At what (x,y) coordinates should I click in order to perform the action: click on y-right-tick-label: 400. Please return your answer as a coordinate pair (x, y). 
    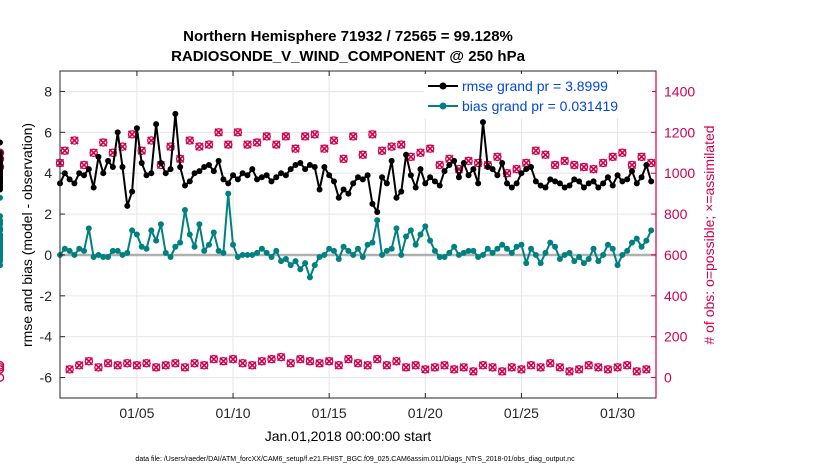
    Looking at the image, I should click on (676, 296).